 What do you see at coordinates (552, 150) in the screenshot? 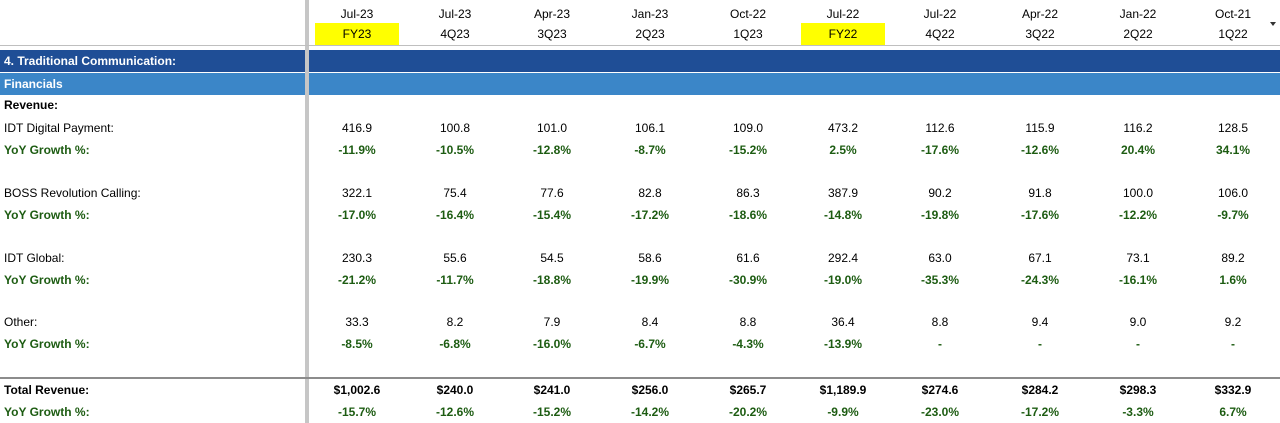
I see `growth-cell: -12.8%` at bounding box center [552, 150].